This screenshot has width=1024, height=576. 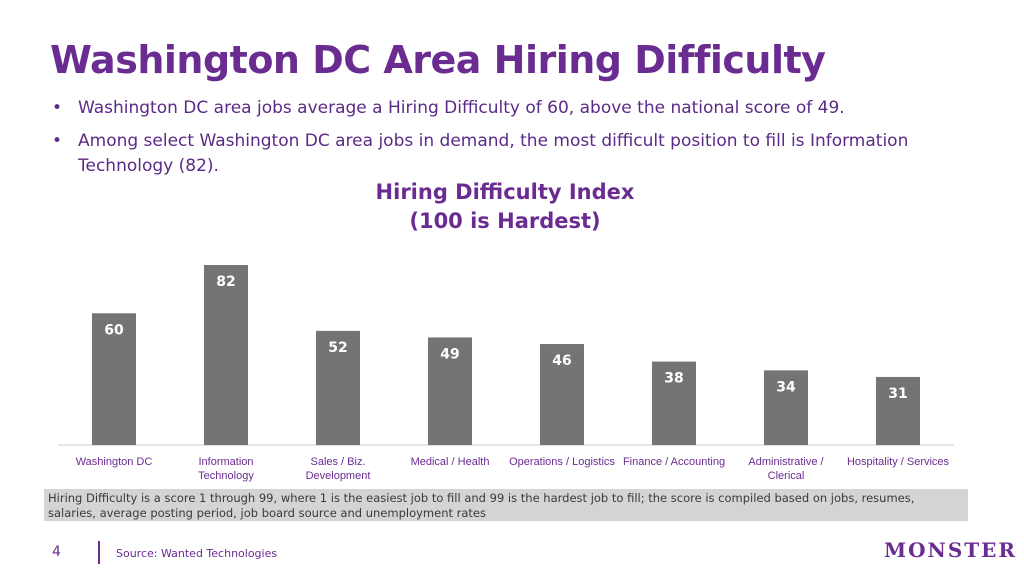 What do you see at coordinates (225, 282) in the screenshot?
I see `data-label: 82` at bounding box center [225, 282].